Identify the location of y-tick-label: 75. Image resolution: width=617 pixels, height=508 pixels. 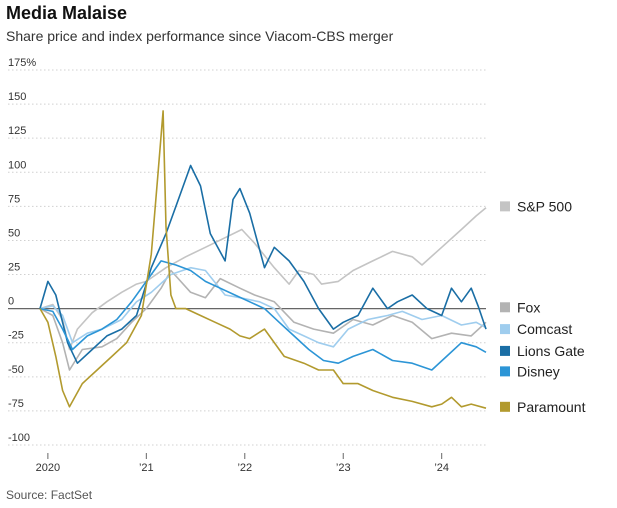
(14, 199).